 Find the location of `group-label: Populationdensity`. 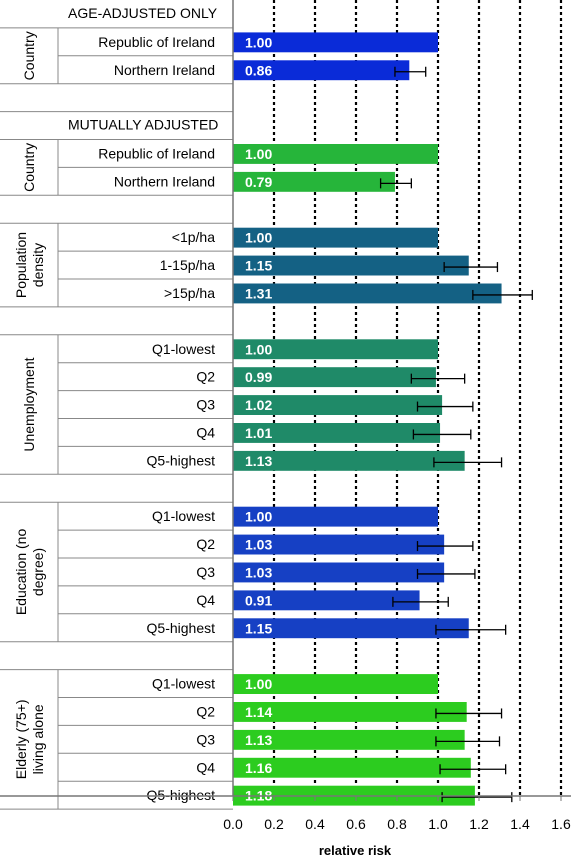

group-label: Populationdensity is located at coordinates (29, 265).